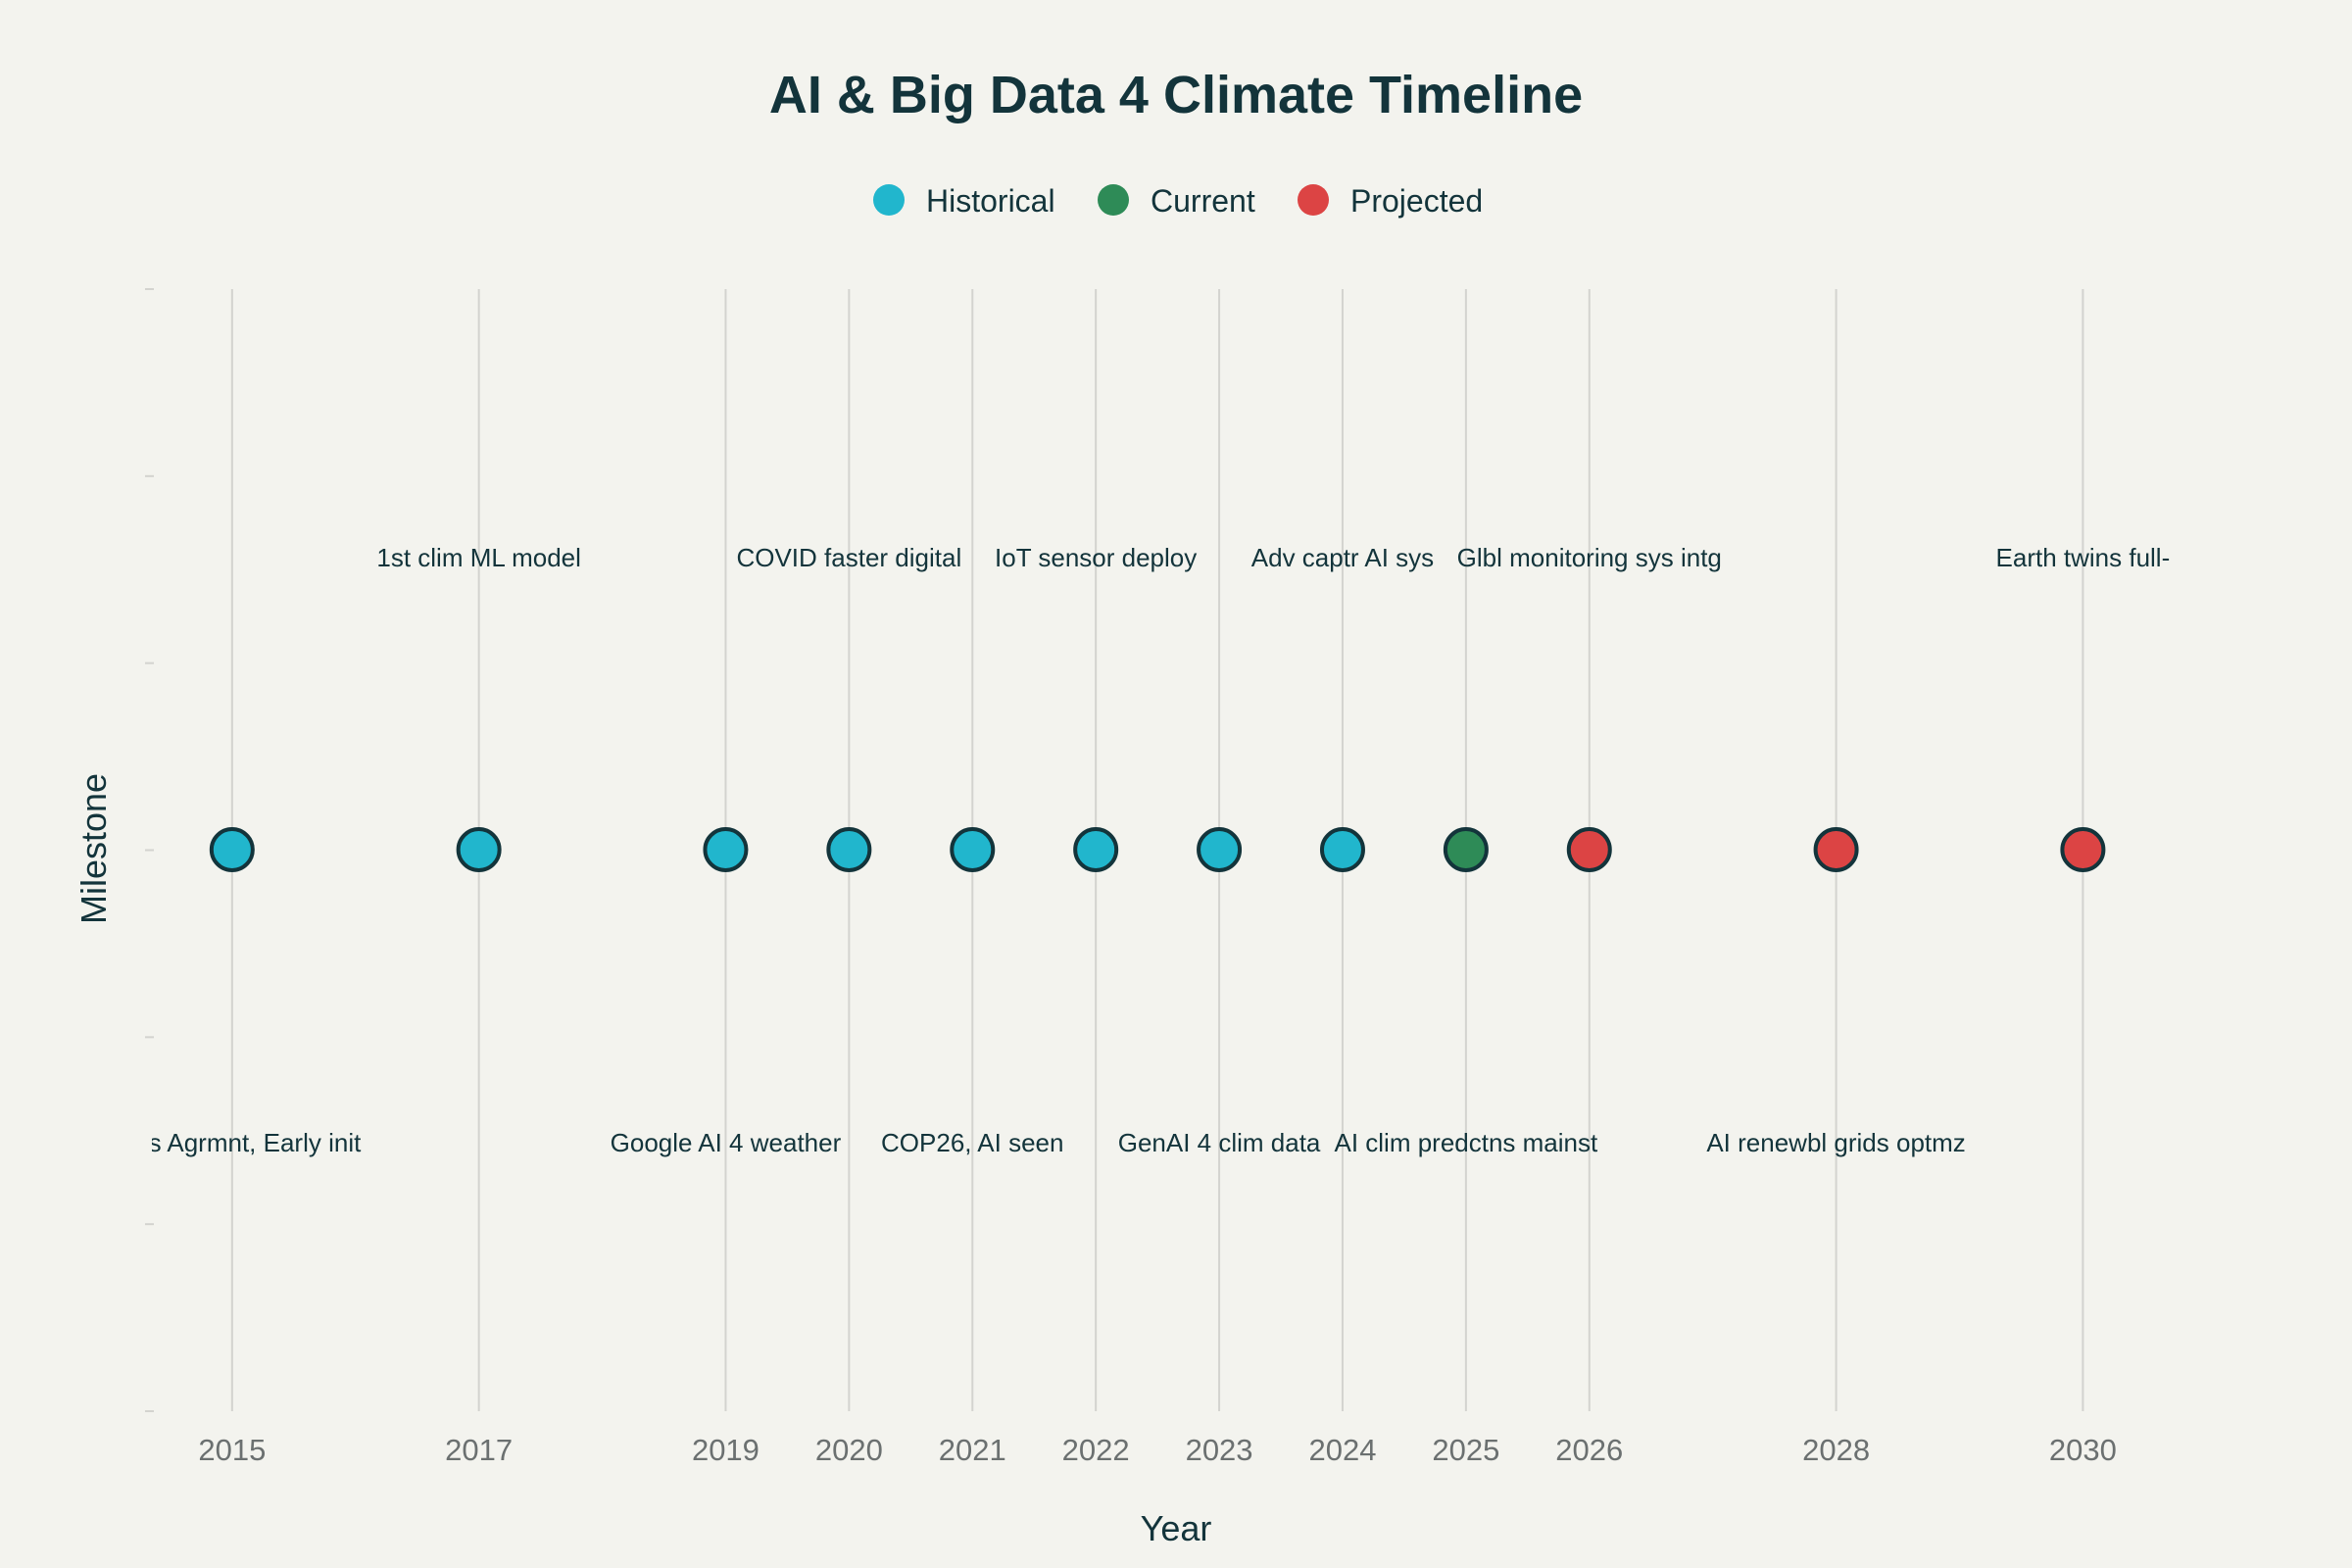 This screenshot has width=2352, height=1568. What do you see at coordinates (1220, 1142) in the screenshot?
I see `event-label-2023: GenAI 4 clim data` at bounding box center [1220, 1142].